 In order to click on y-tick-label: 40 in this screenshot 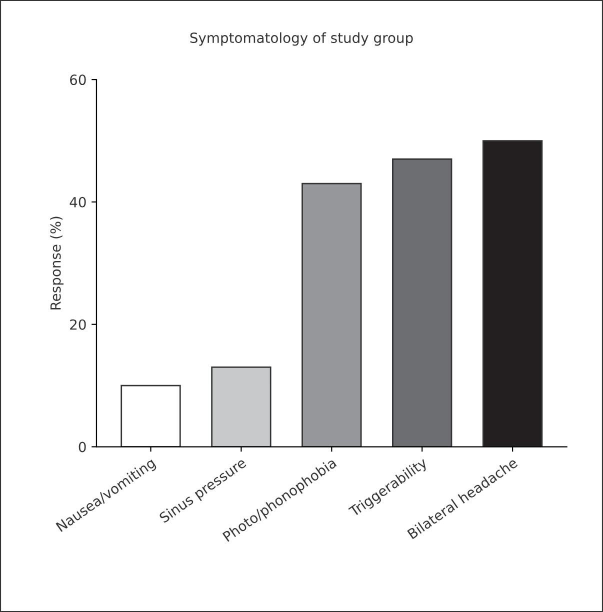, I will do `click(78, 202)`.